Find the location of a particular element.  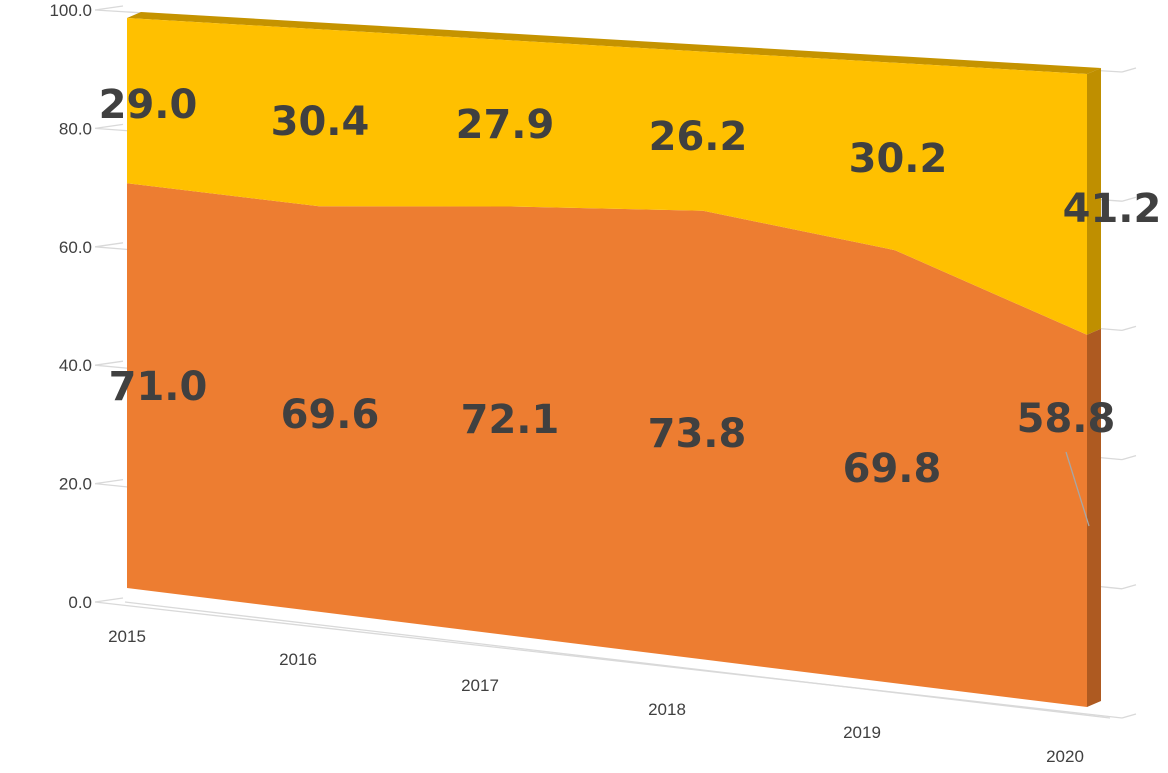

series-2-top-face is located at coordinates (614, 43).